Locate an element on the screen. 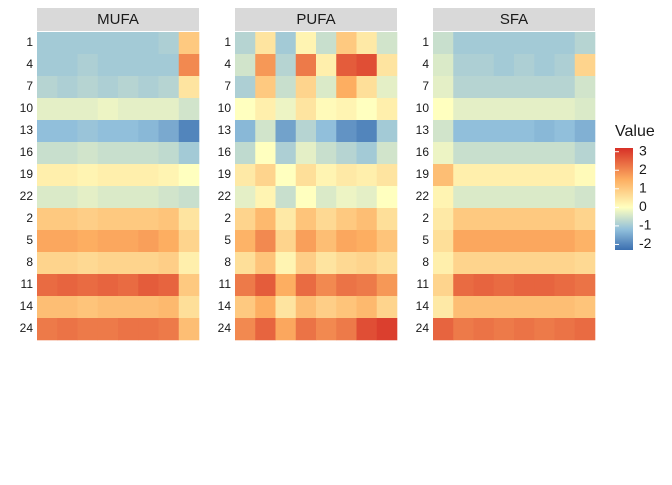 This screenshot has height=485, width=672. row-label: 22 is located at coordinates (225, 196).